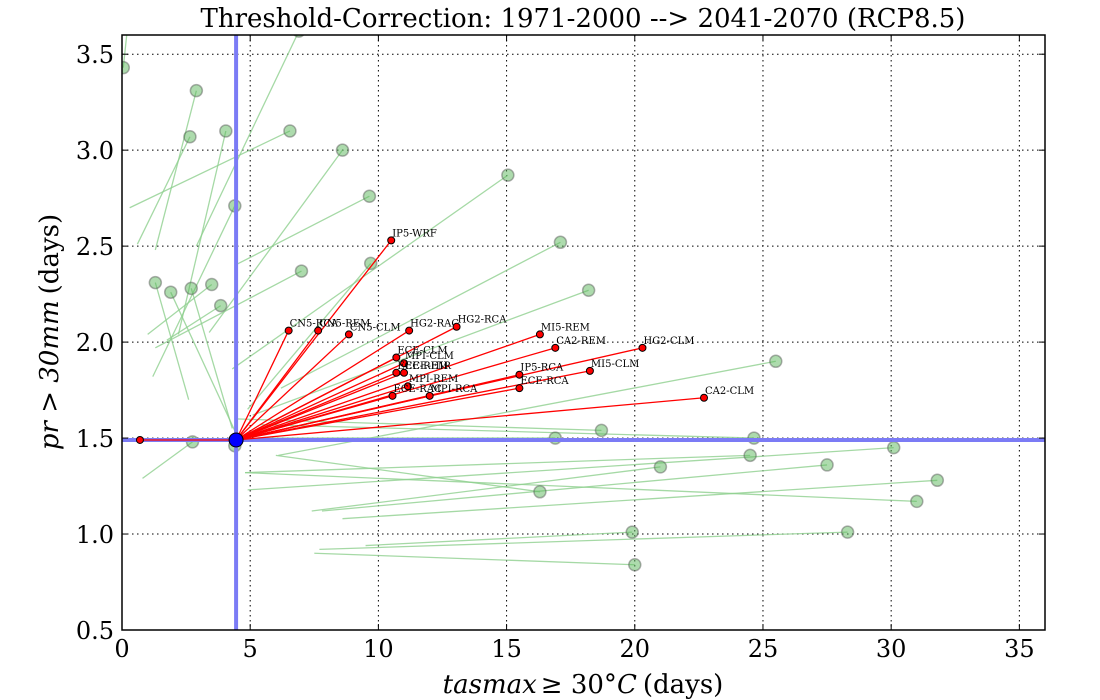  Describe the element at coordinates (454, 389) in the screenshot. I see `model-point-label: MPI-RCA` at that location.